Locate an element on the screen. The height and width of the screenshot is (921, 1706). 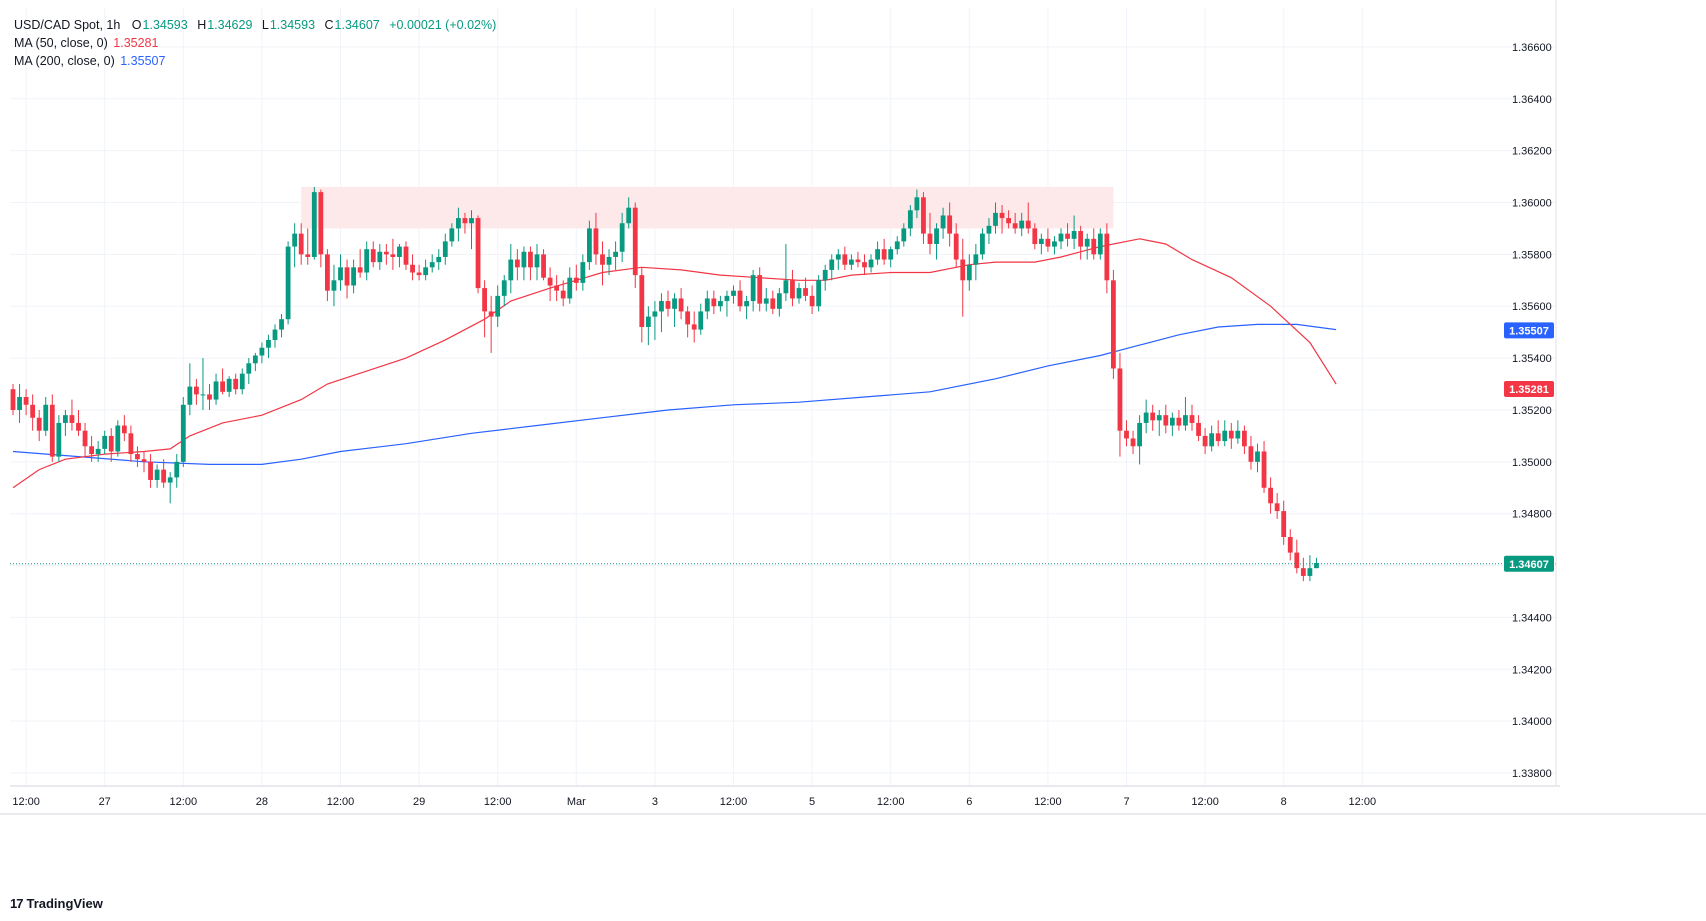
ma50-row: MA (50, close, 0) 1.35281 is located at coordinates (255, 43).